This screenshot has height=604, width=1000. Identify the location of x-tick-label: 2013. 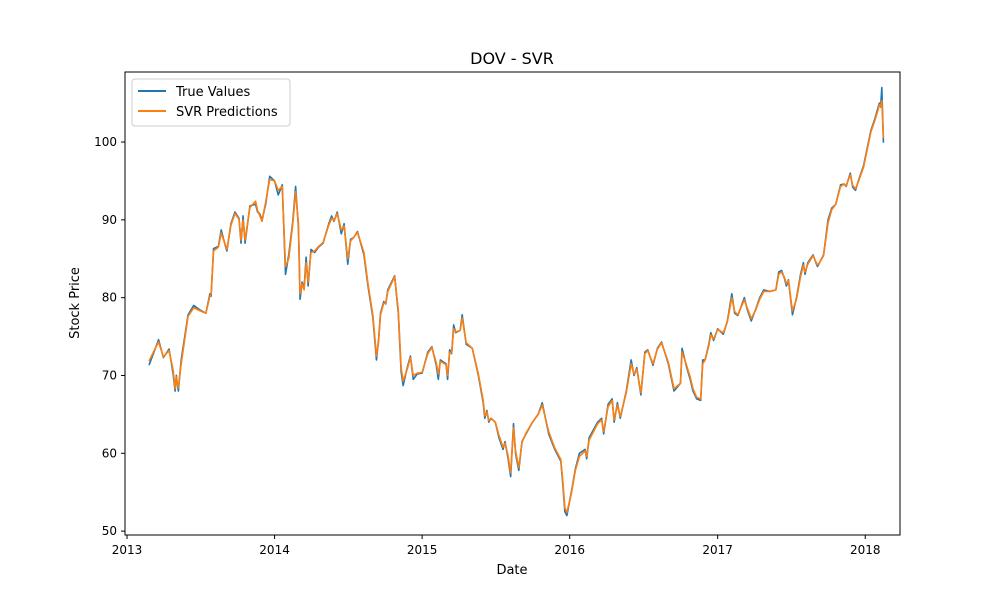
(127, 550).